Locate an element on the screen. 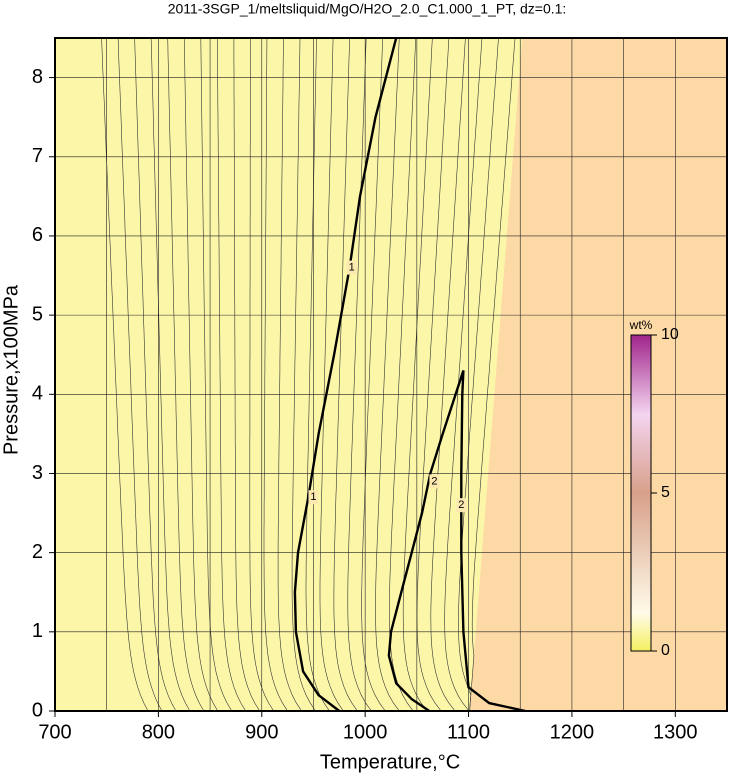 The image size is (734, 781). y-tick-label: 2 is located at coordinates (37, 552).